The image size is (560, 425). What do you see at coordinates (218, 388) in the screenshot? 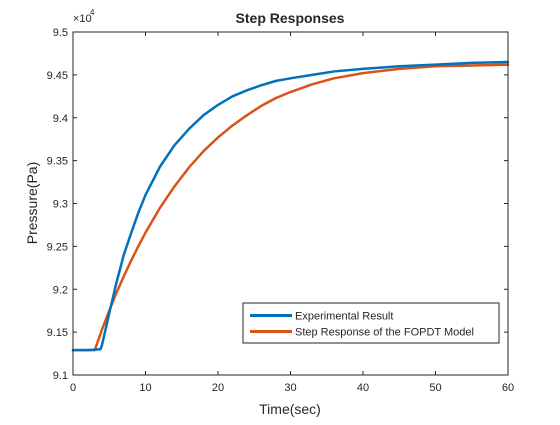
I see `x-tick-label: 20` at bounding box center [218, 388].